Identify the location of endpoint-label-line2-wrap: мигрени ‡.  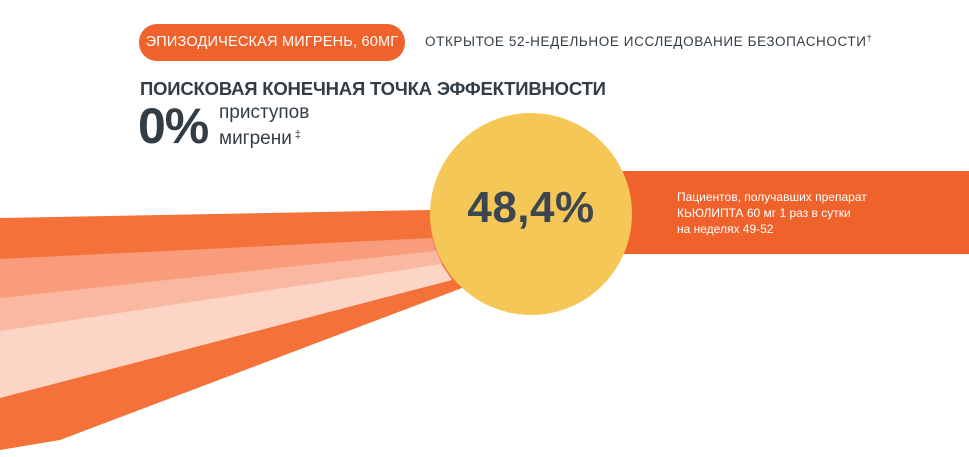
(264, 137).